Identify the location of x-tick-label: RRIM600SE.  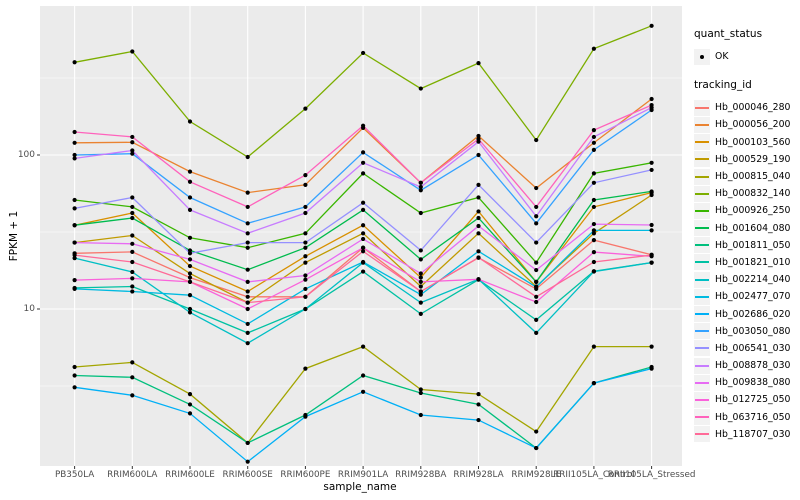
(247, 475).